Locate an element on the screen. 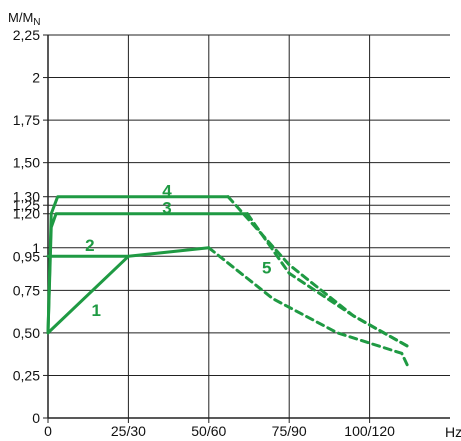  curve-1-dashed-segment is located at coordinates (308, 307).